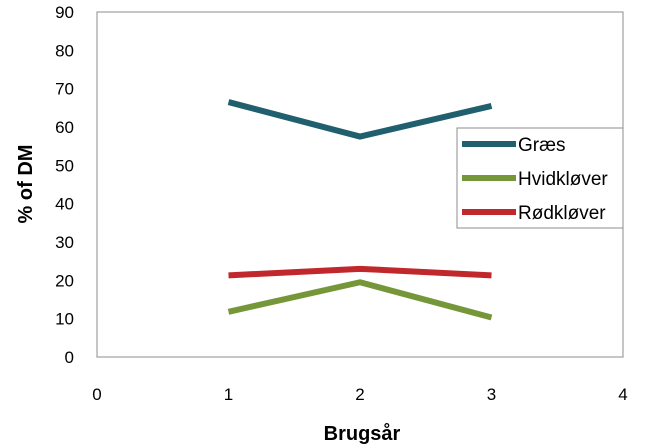 The height and width of the screenshot is (446, 652). Describe the element at coordinates (64, 242) in the screenshot. I see `y-tick-label: 30` at that location.